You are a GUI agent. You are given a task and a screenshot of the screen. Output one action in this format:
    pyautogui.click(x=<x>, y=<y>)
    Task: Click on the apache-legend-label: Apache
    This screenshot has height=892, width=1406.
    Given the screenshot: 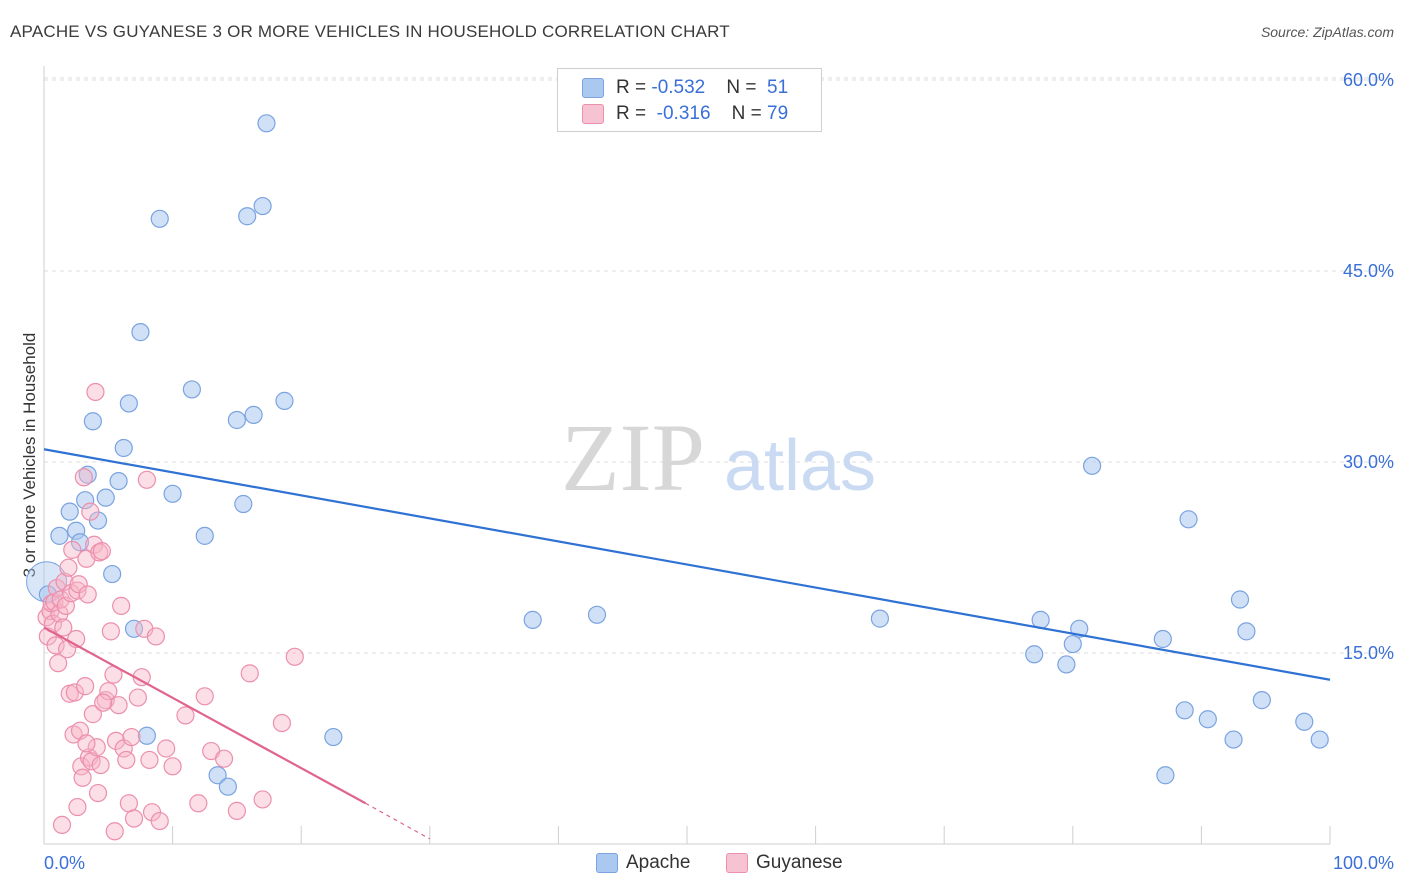 What is the action you would take?
    pyautogui.click(x=658, y=862)
    